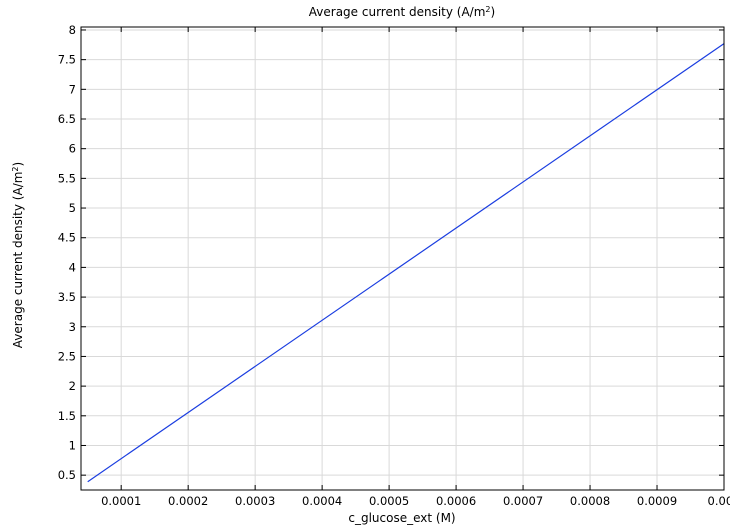 This screenshot has height=527, width=730. What do you see at coordinates (401, 518) in the screenshot?
I see `x-axis-label: c_glucose_ext (M)` at bounding box center [401, 518].